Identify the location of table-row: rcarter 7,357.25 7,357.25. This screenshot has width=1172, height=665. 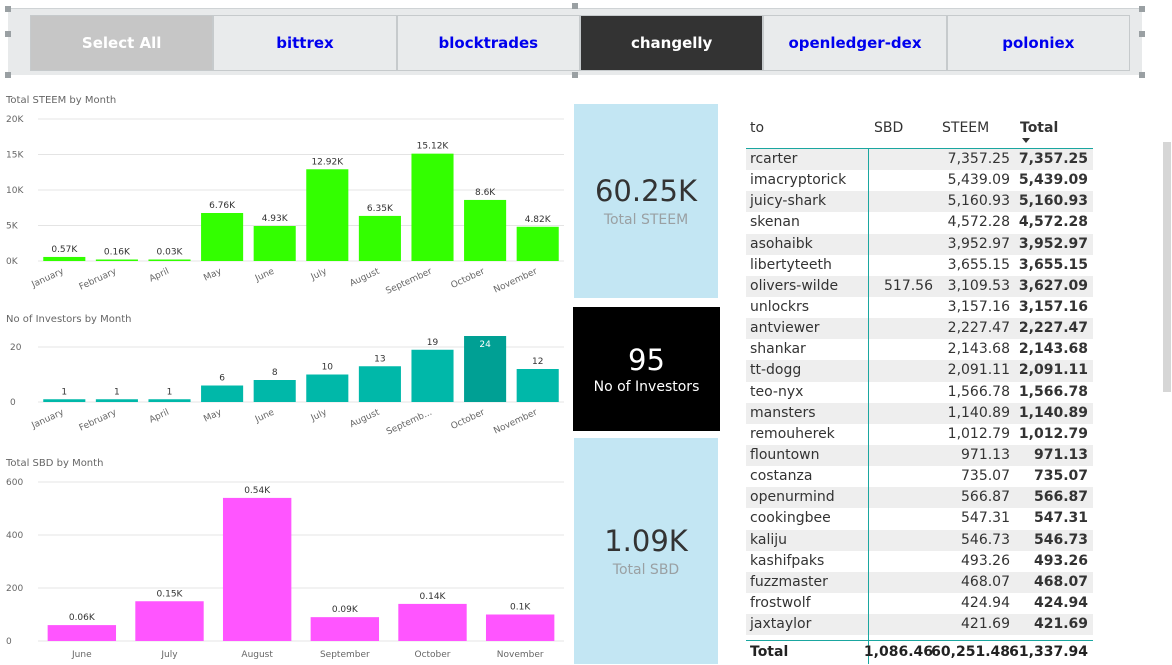
(919, 160).